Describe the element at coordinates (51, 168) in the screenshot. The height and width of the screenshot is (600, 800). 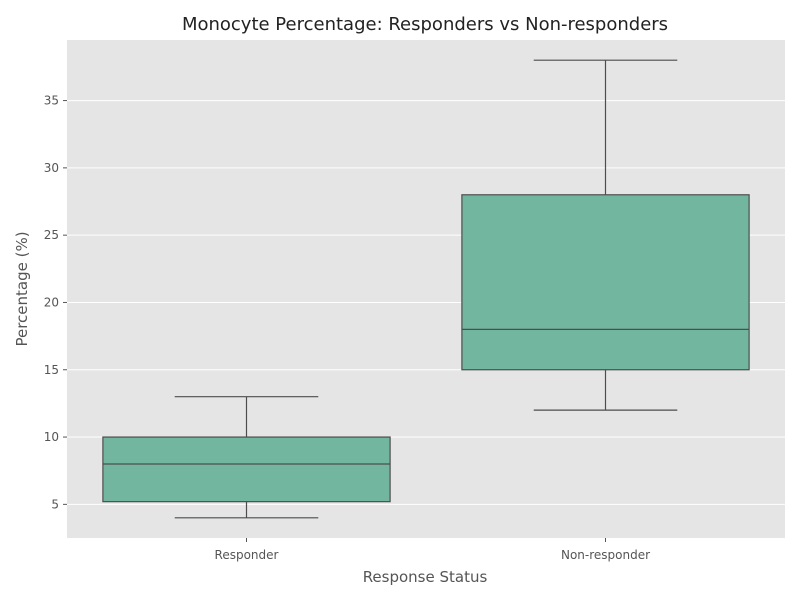
I see `y-tick-label: 30` at that location.